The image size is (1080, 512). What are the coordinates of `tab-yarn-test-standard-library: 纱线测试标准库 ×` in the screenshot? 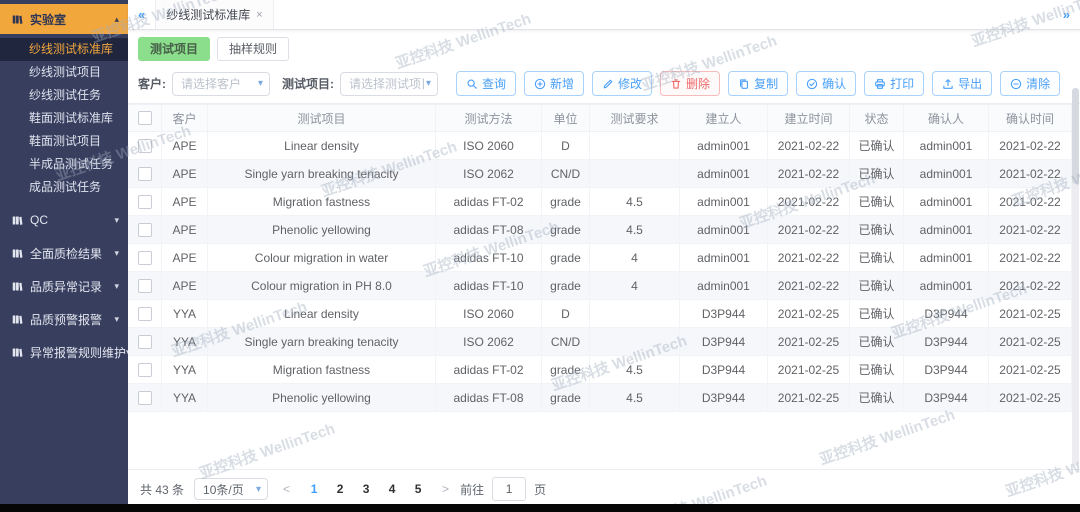 It's located at (214, 14).